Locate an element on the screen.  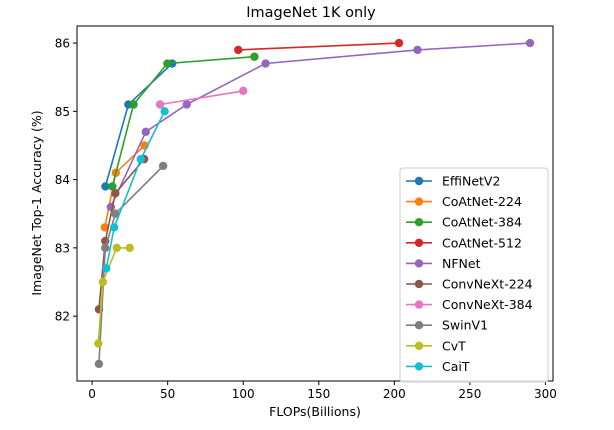
y-tick-label: 83 is located at coordinates (62, 248).